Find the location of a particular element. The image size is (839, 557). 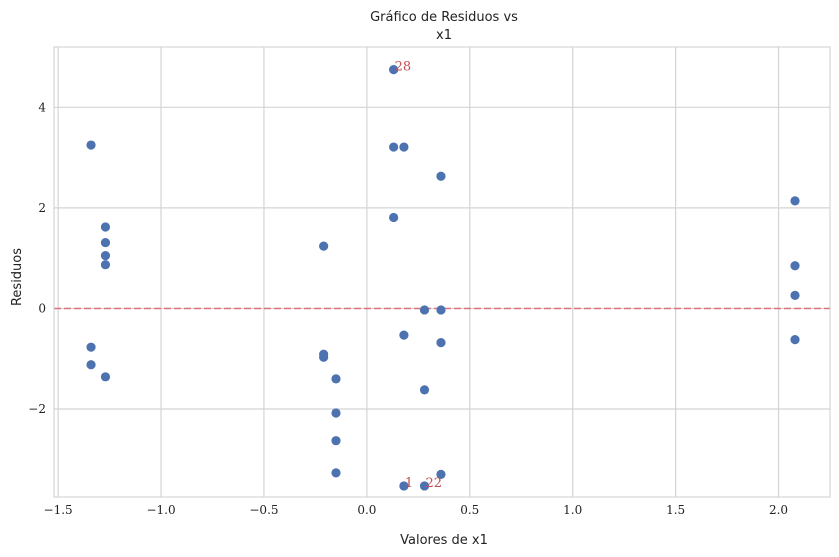

x-tick-label: 1.5 is located at coordinates (675, 510).